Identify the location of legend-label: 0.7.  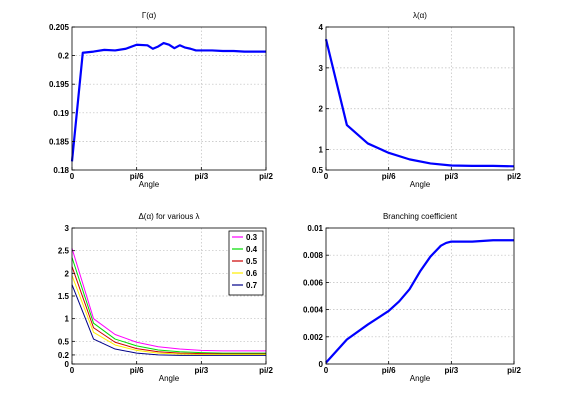
(252, 285).